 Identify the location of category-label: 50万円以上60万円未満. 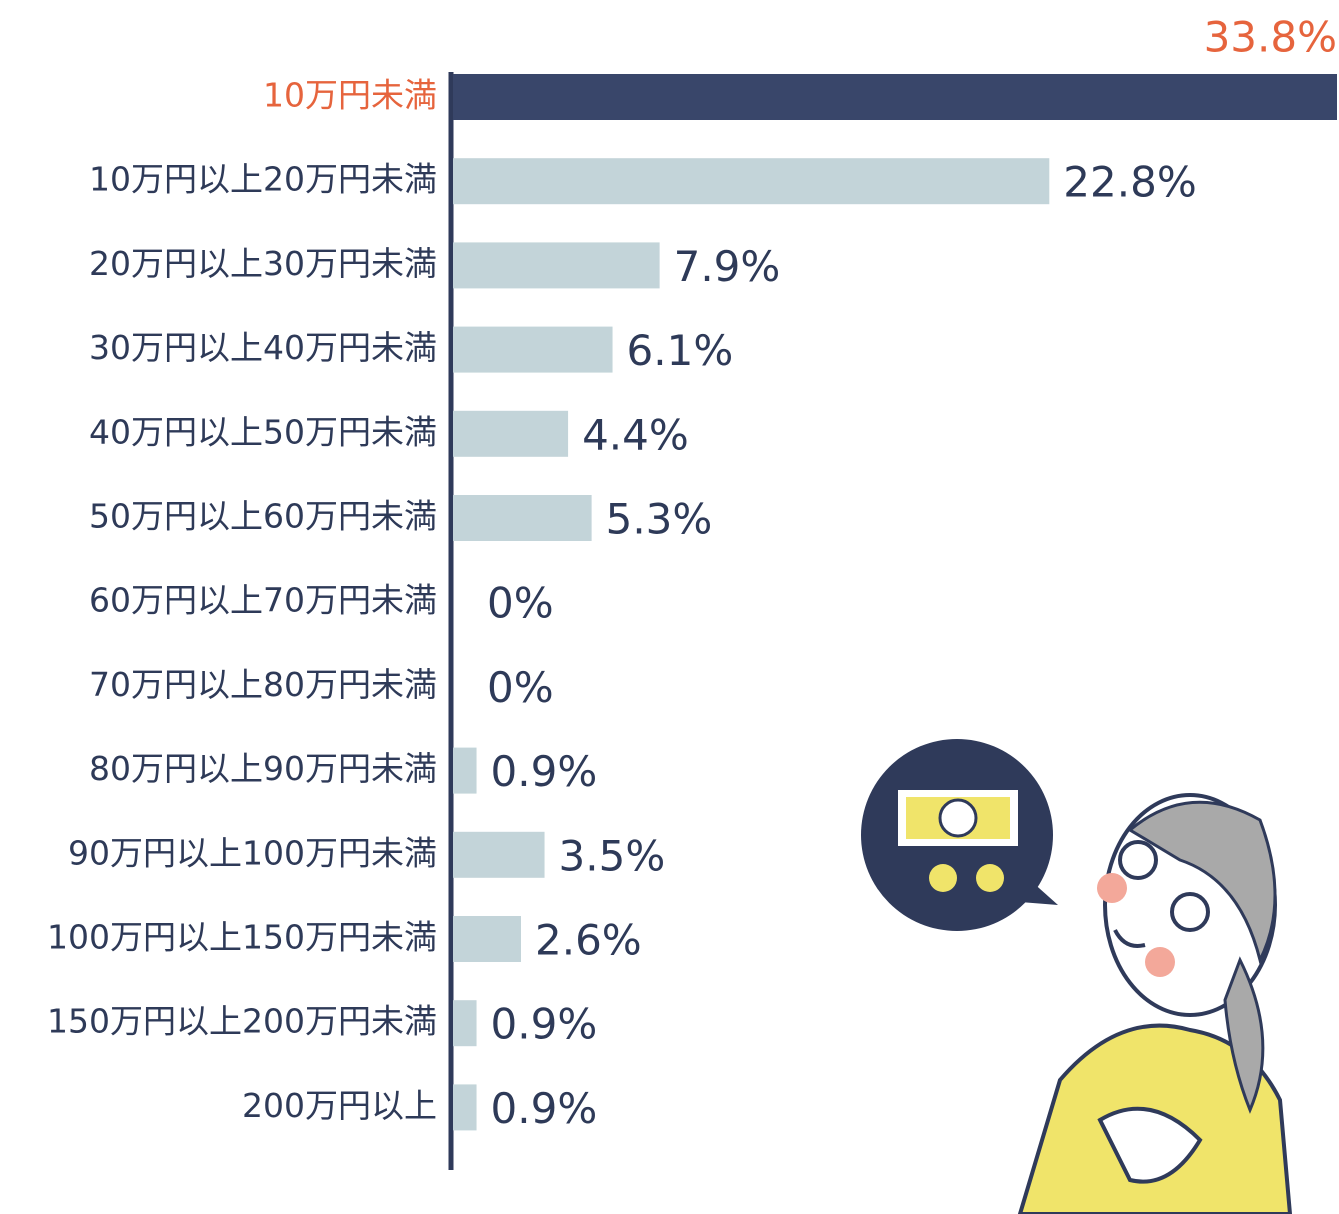
(263, 516).